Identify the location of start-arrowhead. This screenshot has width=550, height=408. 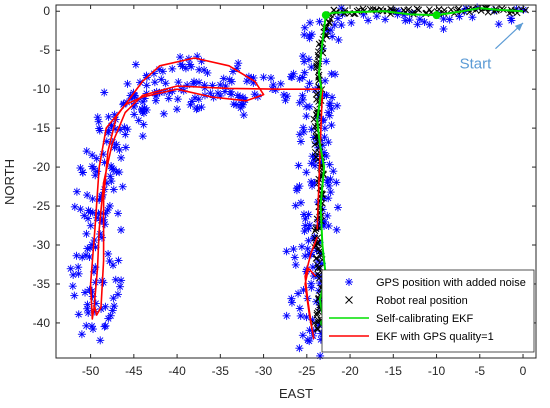
(519, 26).